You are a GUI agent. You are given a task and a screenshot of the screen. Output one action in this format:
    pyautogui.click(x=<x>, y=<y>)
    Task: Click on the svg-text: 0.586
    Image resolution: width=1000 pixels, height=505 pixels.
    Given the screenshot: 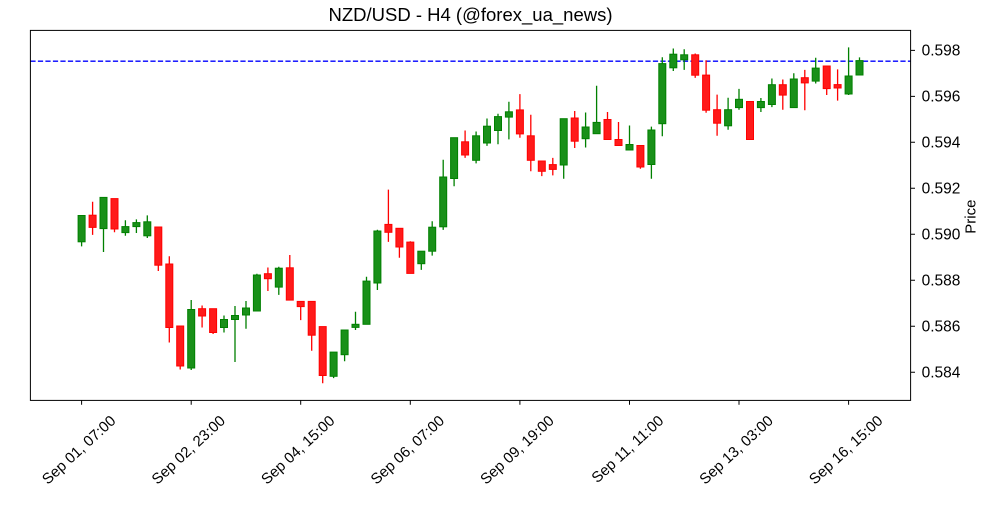 What is the action you would take?
    pyautogui.click(x=941, y=326)
    